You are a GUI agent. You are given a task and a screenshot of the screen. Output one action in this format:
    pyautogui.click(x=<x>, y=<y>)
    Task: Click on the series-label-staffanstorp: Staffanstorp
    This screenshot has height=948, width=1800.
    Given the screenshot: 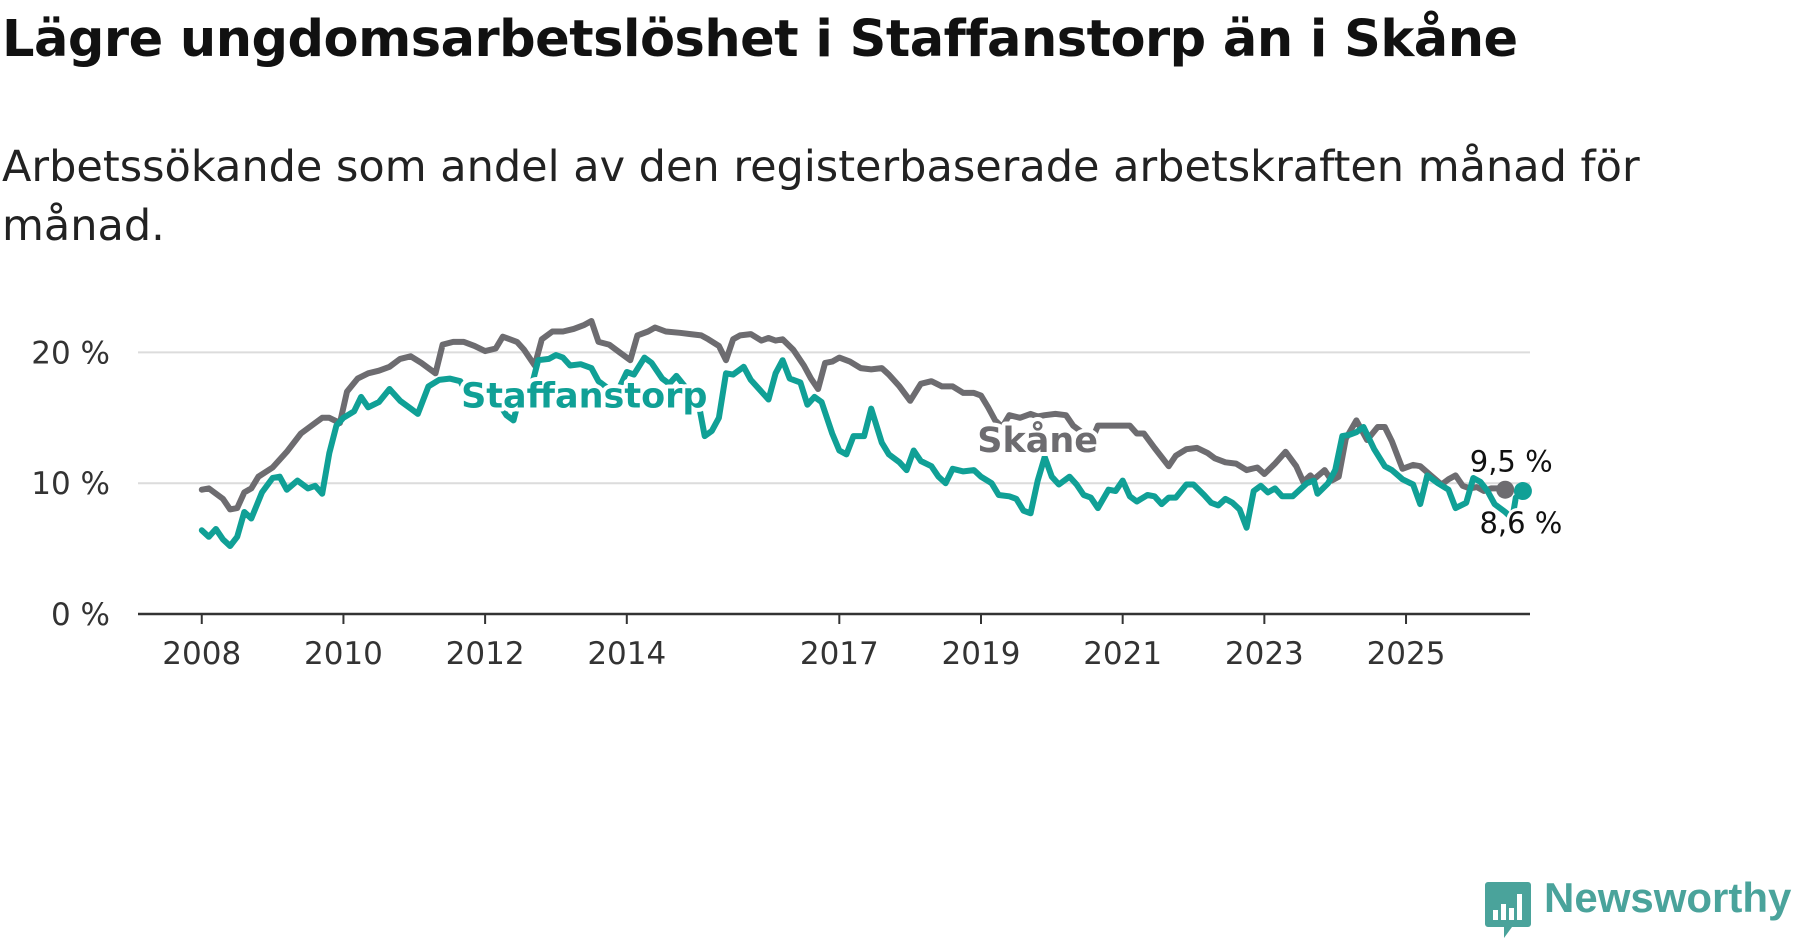 What is the action you would take?
    pyautogui.click(x=584, y=396)
    